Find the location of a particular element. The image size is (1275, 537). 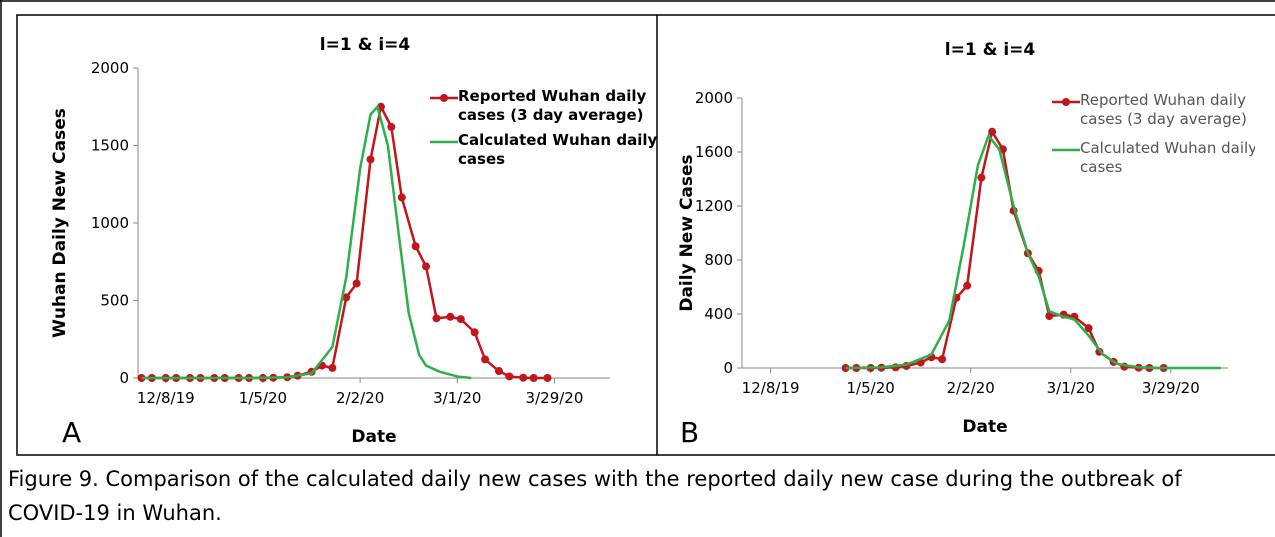

y-tick-label: 500 is located at coordinates (114, 301).